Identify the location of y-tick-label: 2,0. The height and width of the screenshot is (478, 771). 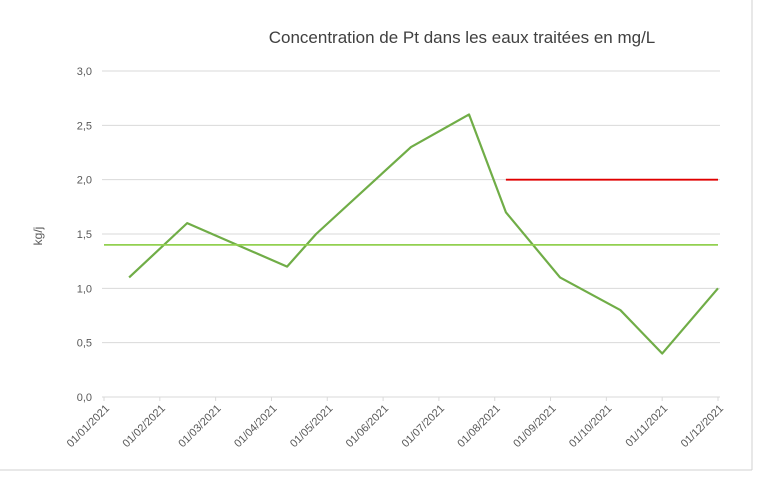
(84, 181).